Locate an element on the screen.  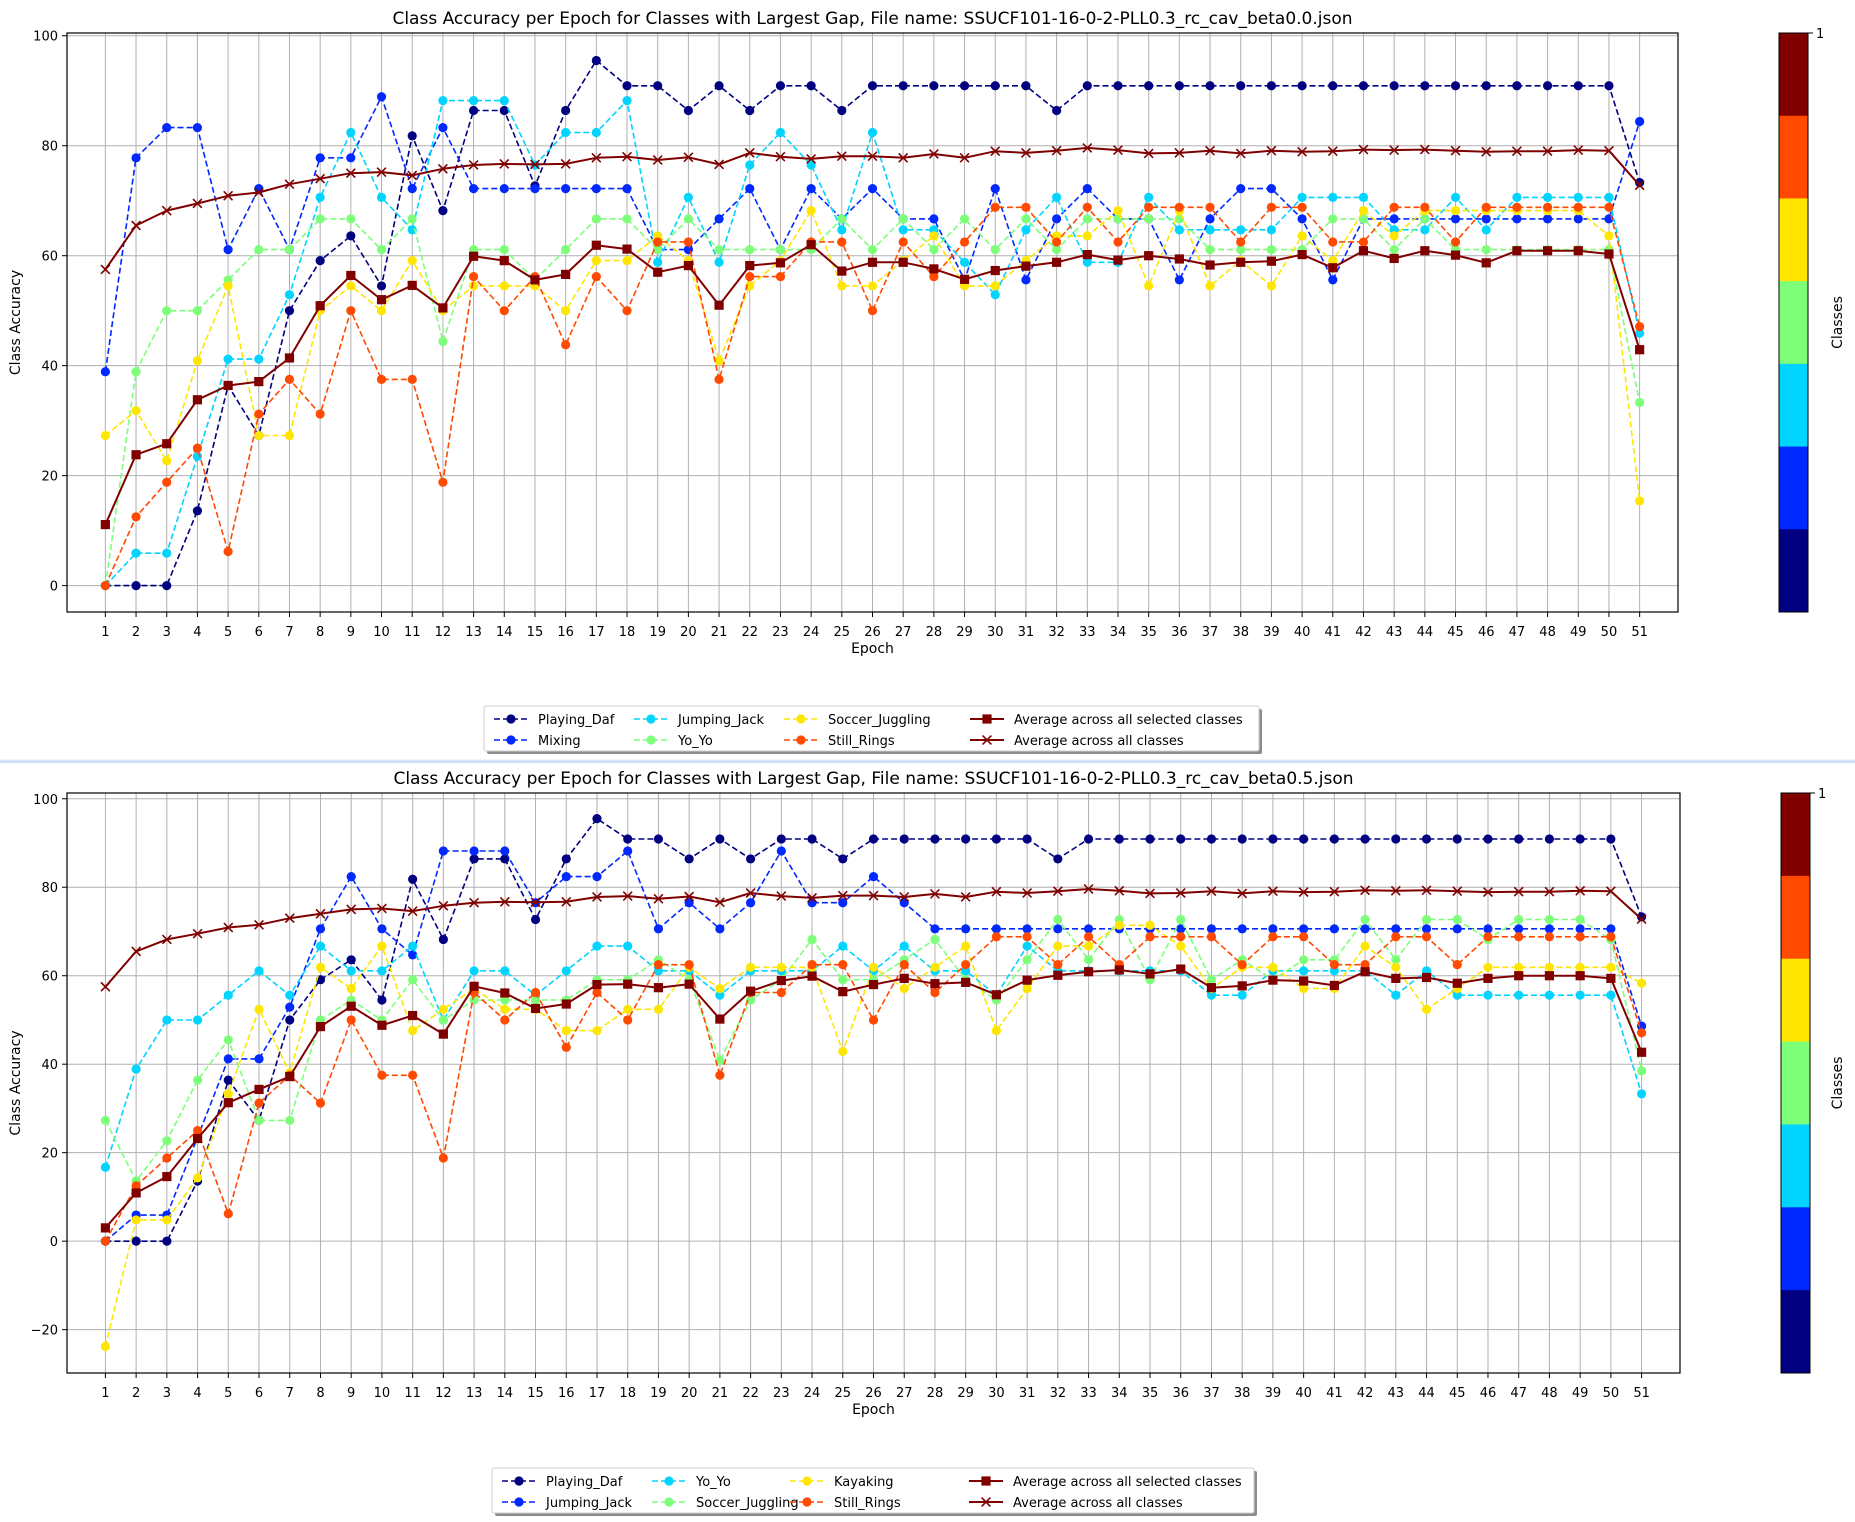
x-tick-label: 16 is located at coordinates (565, 632).